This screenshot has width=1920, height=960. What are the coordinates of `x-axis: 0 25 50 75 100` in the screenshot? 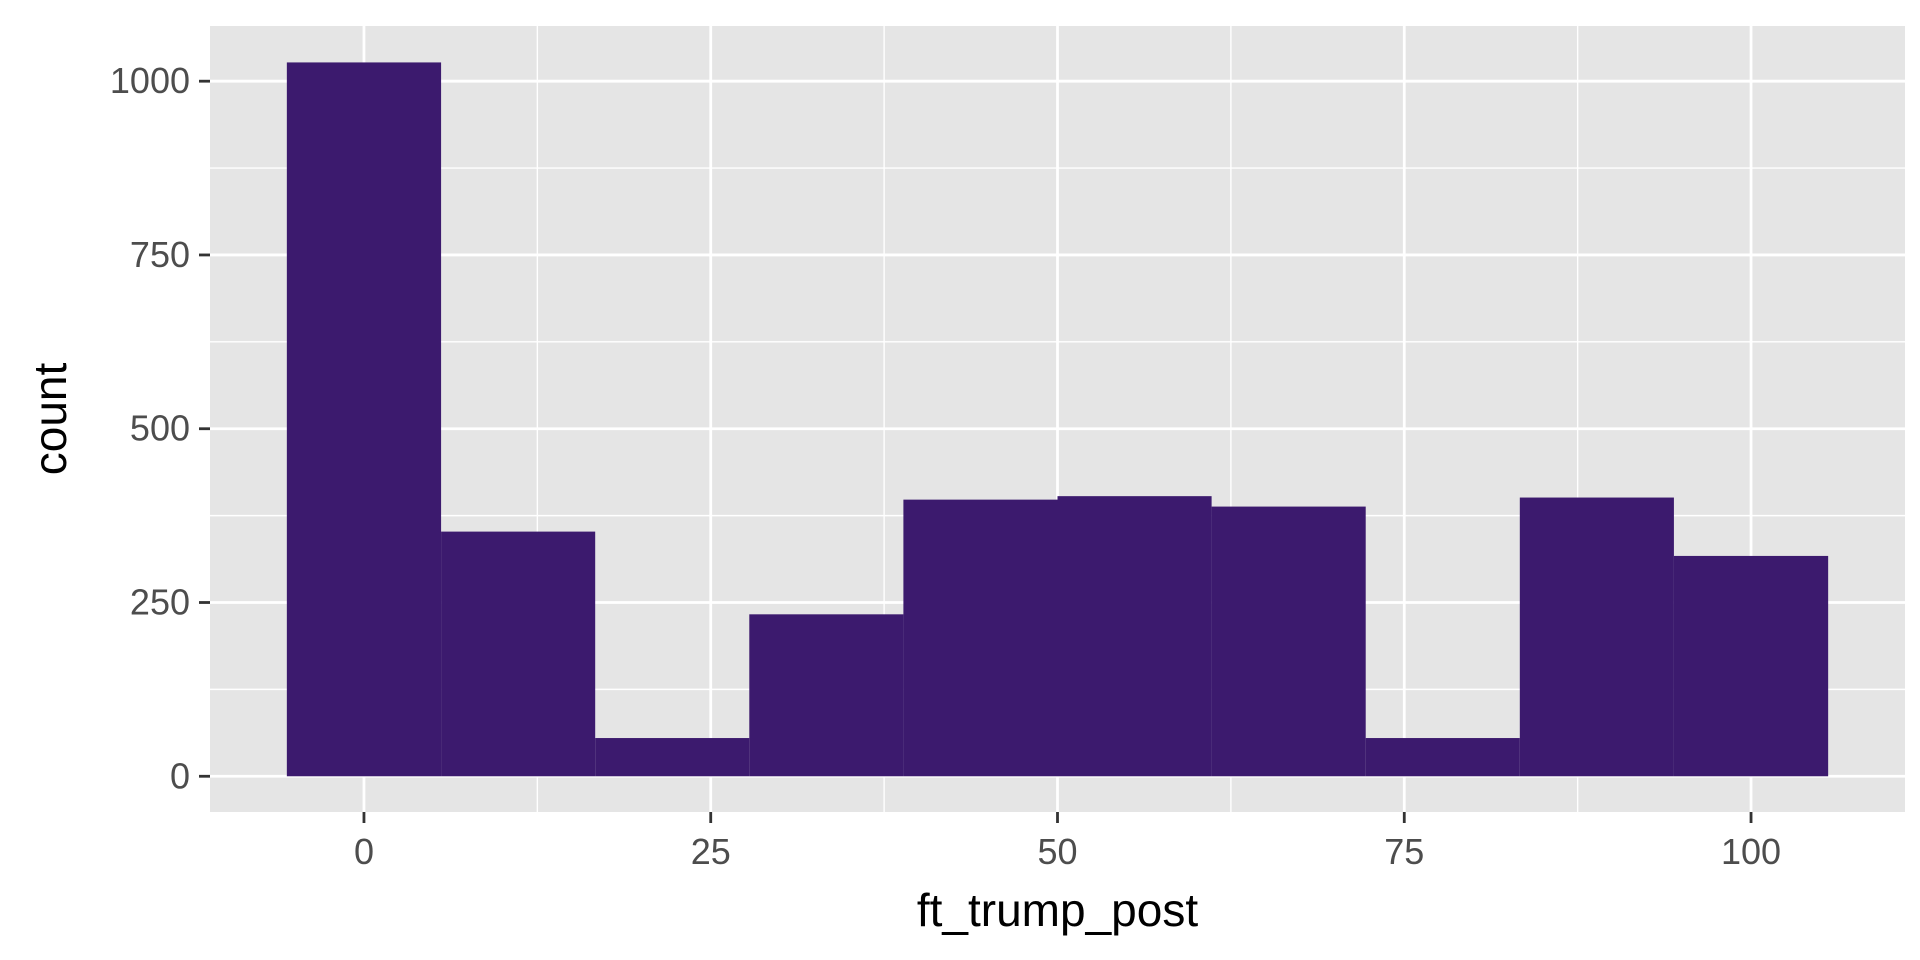 It's located at (1067, 842).